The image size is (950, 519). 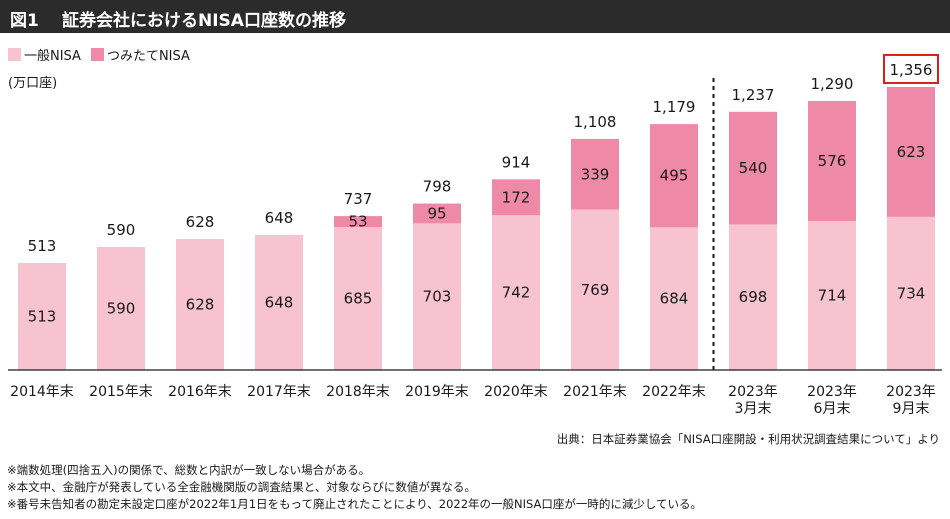 I want to click on data-label-general: 742, so click(x=516, y=293).